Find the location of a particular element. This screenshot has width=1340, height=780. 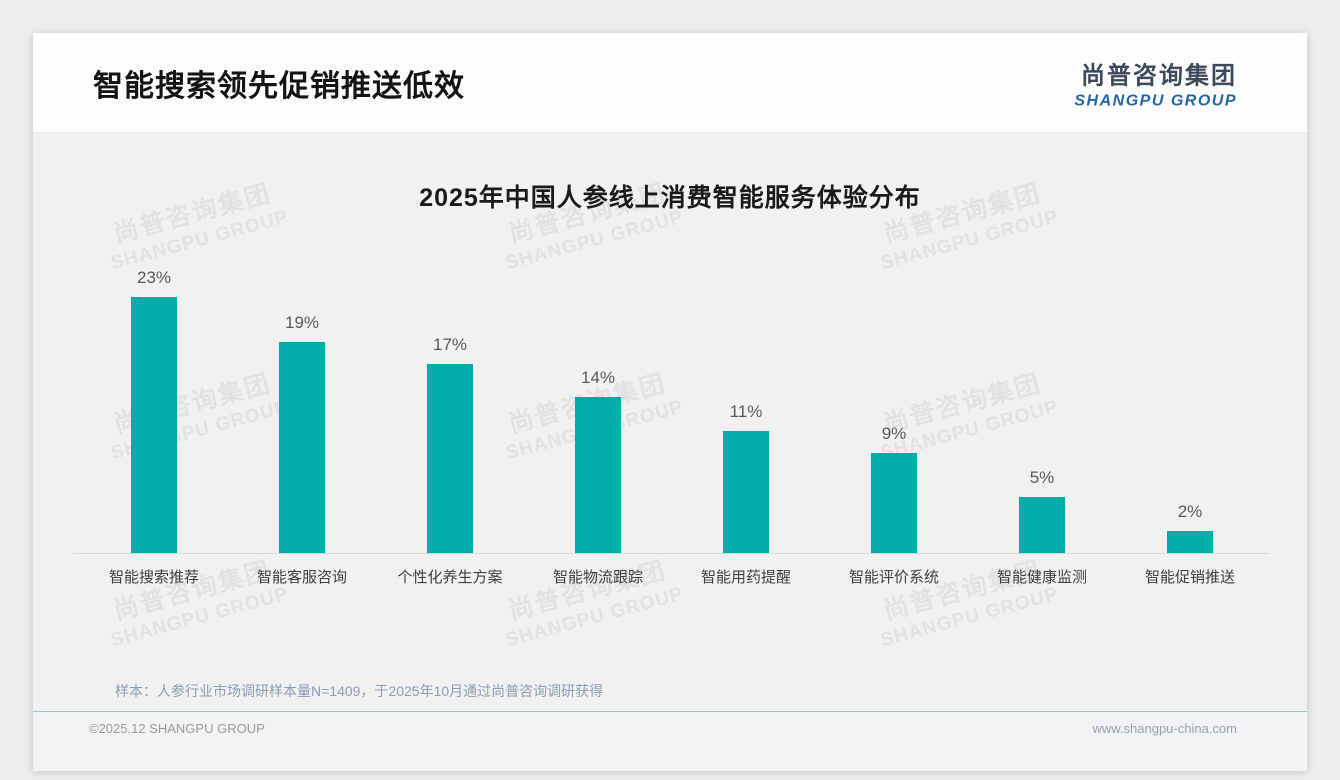

bar-column: 19% is located at coordinates (302, 408).